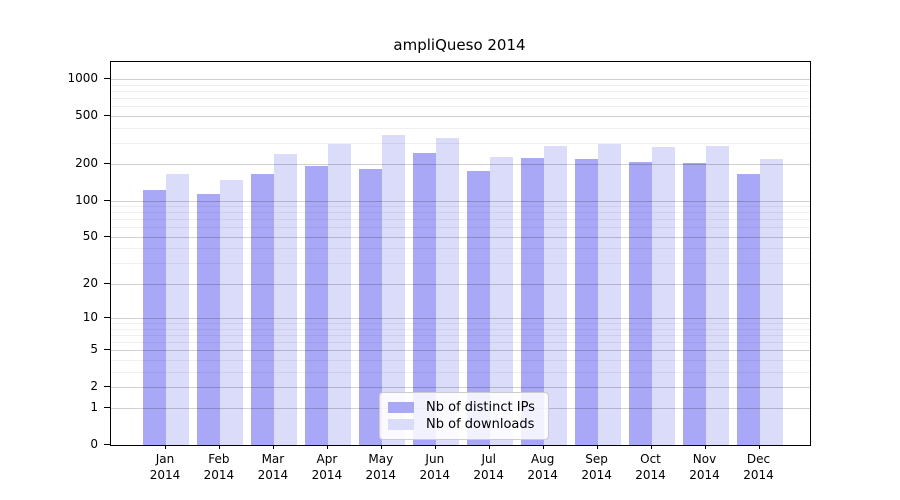 The height and width of the screenshot is (500, 900). Describe the element at coordinates (435, 467) in the screenshot. I see `x-tick-label: Jun 2014` at that location.